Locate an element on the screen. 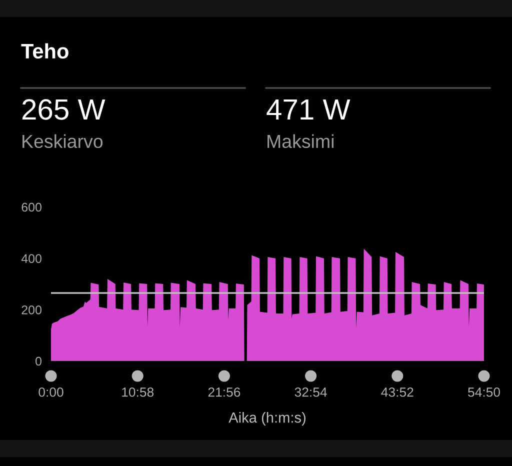  x-tick-label: 54:50 is located at coordinates (484, 392).